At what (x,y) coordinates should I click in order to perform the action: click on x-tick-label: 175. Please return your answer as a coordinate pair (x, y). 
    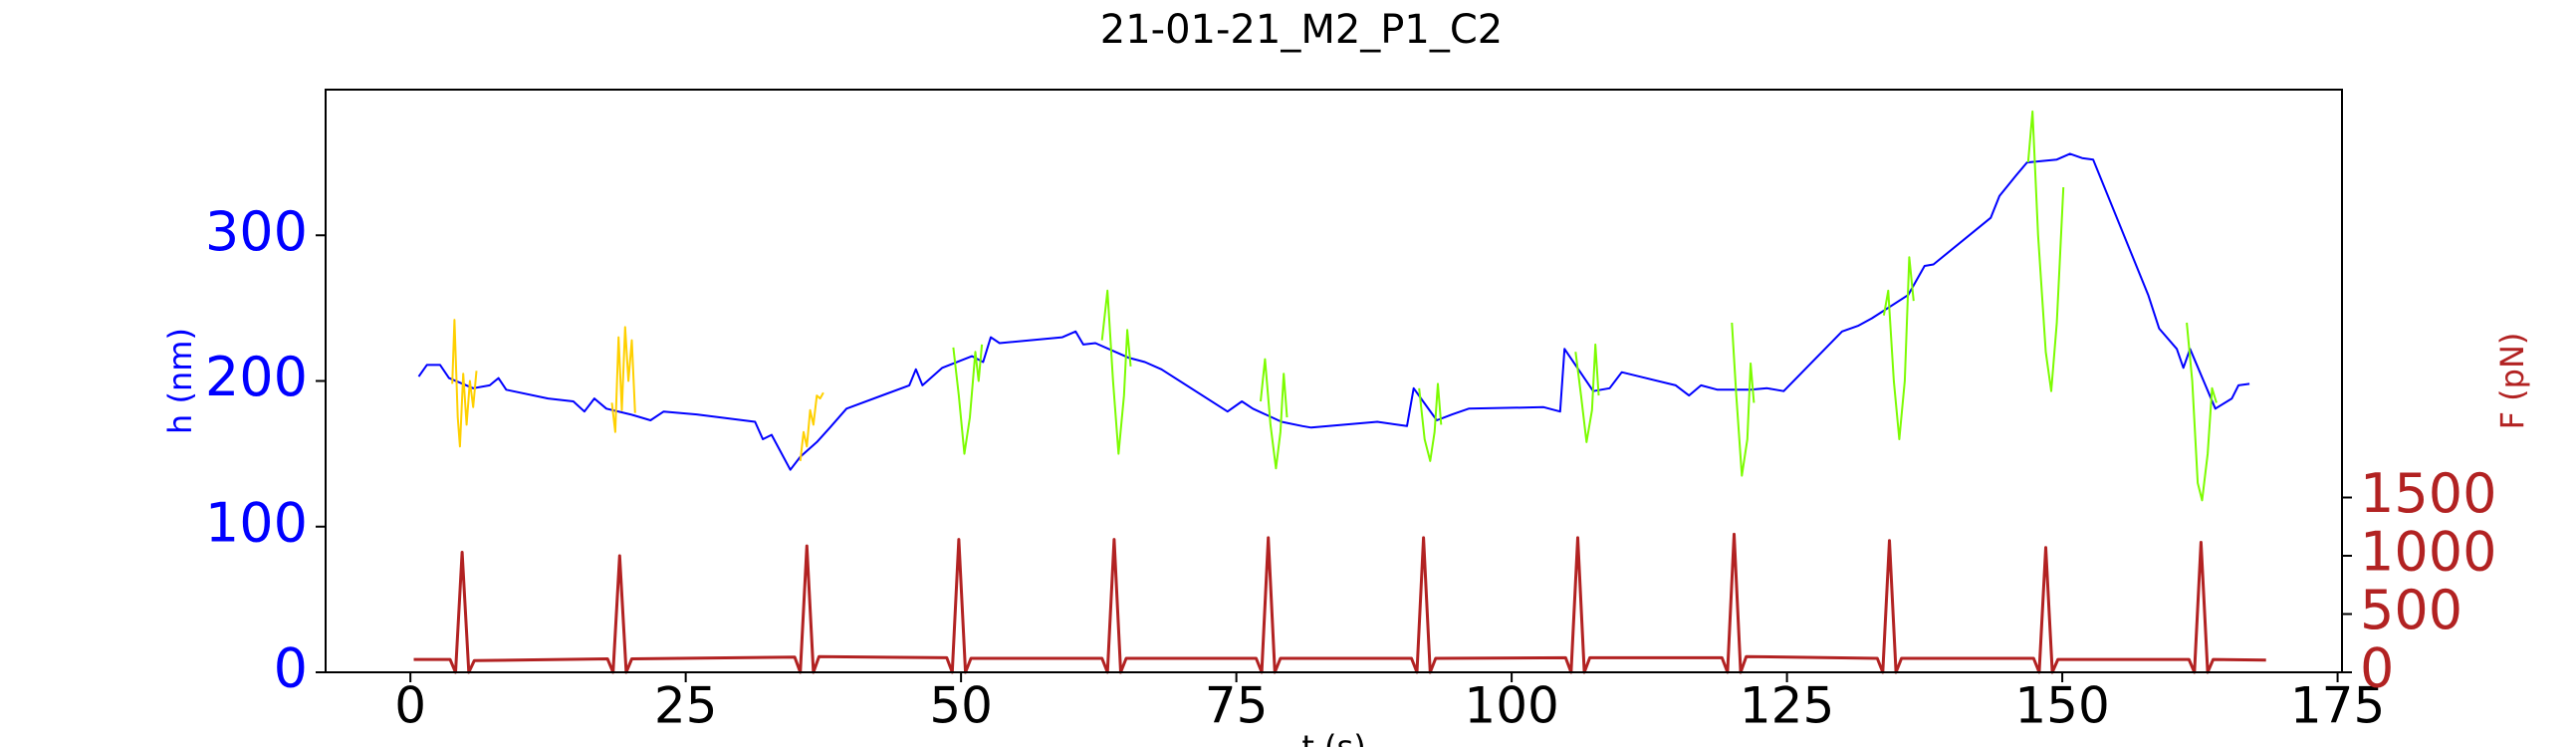
    Looking at the image, I should click on (2337, 706).